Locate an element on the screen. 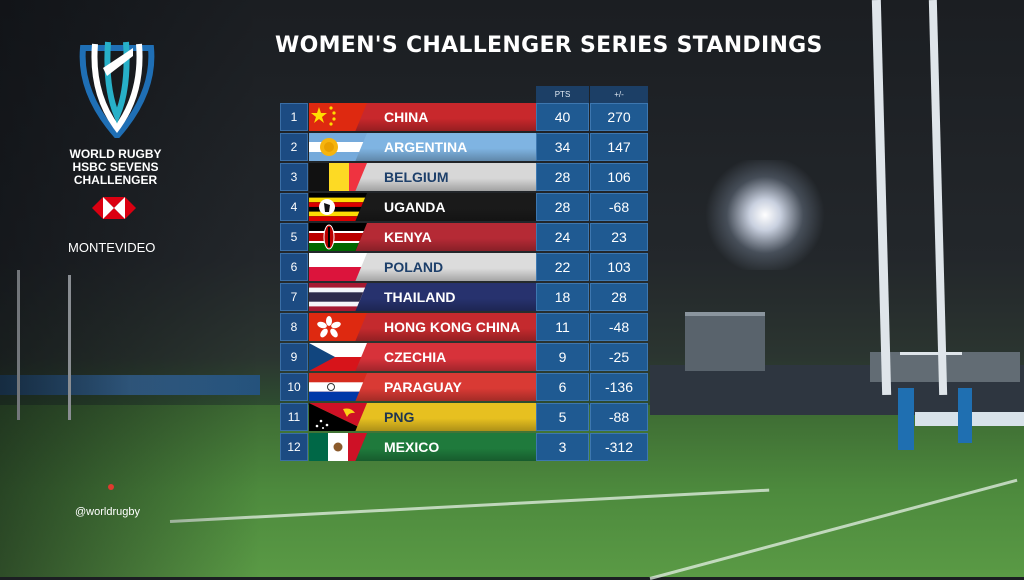  logo-line-2: HSBC SEVENS is located at coordinates (115, 167).